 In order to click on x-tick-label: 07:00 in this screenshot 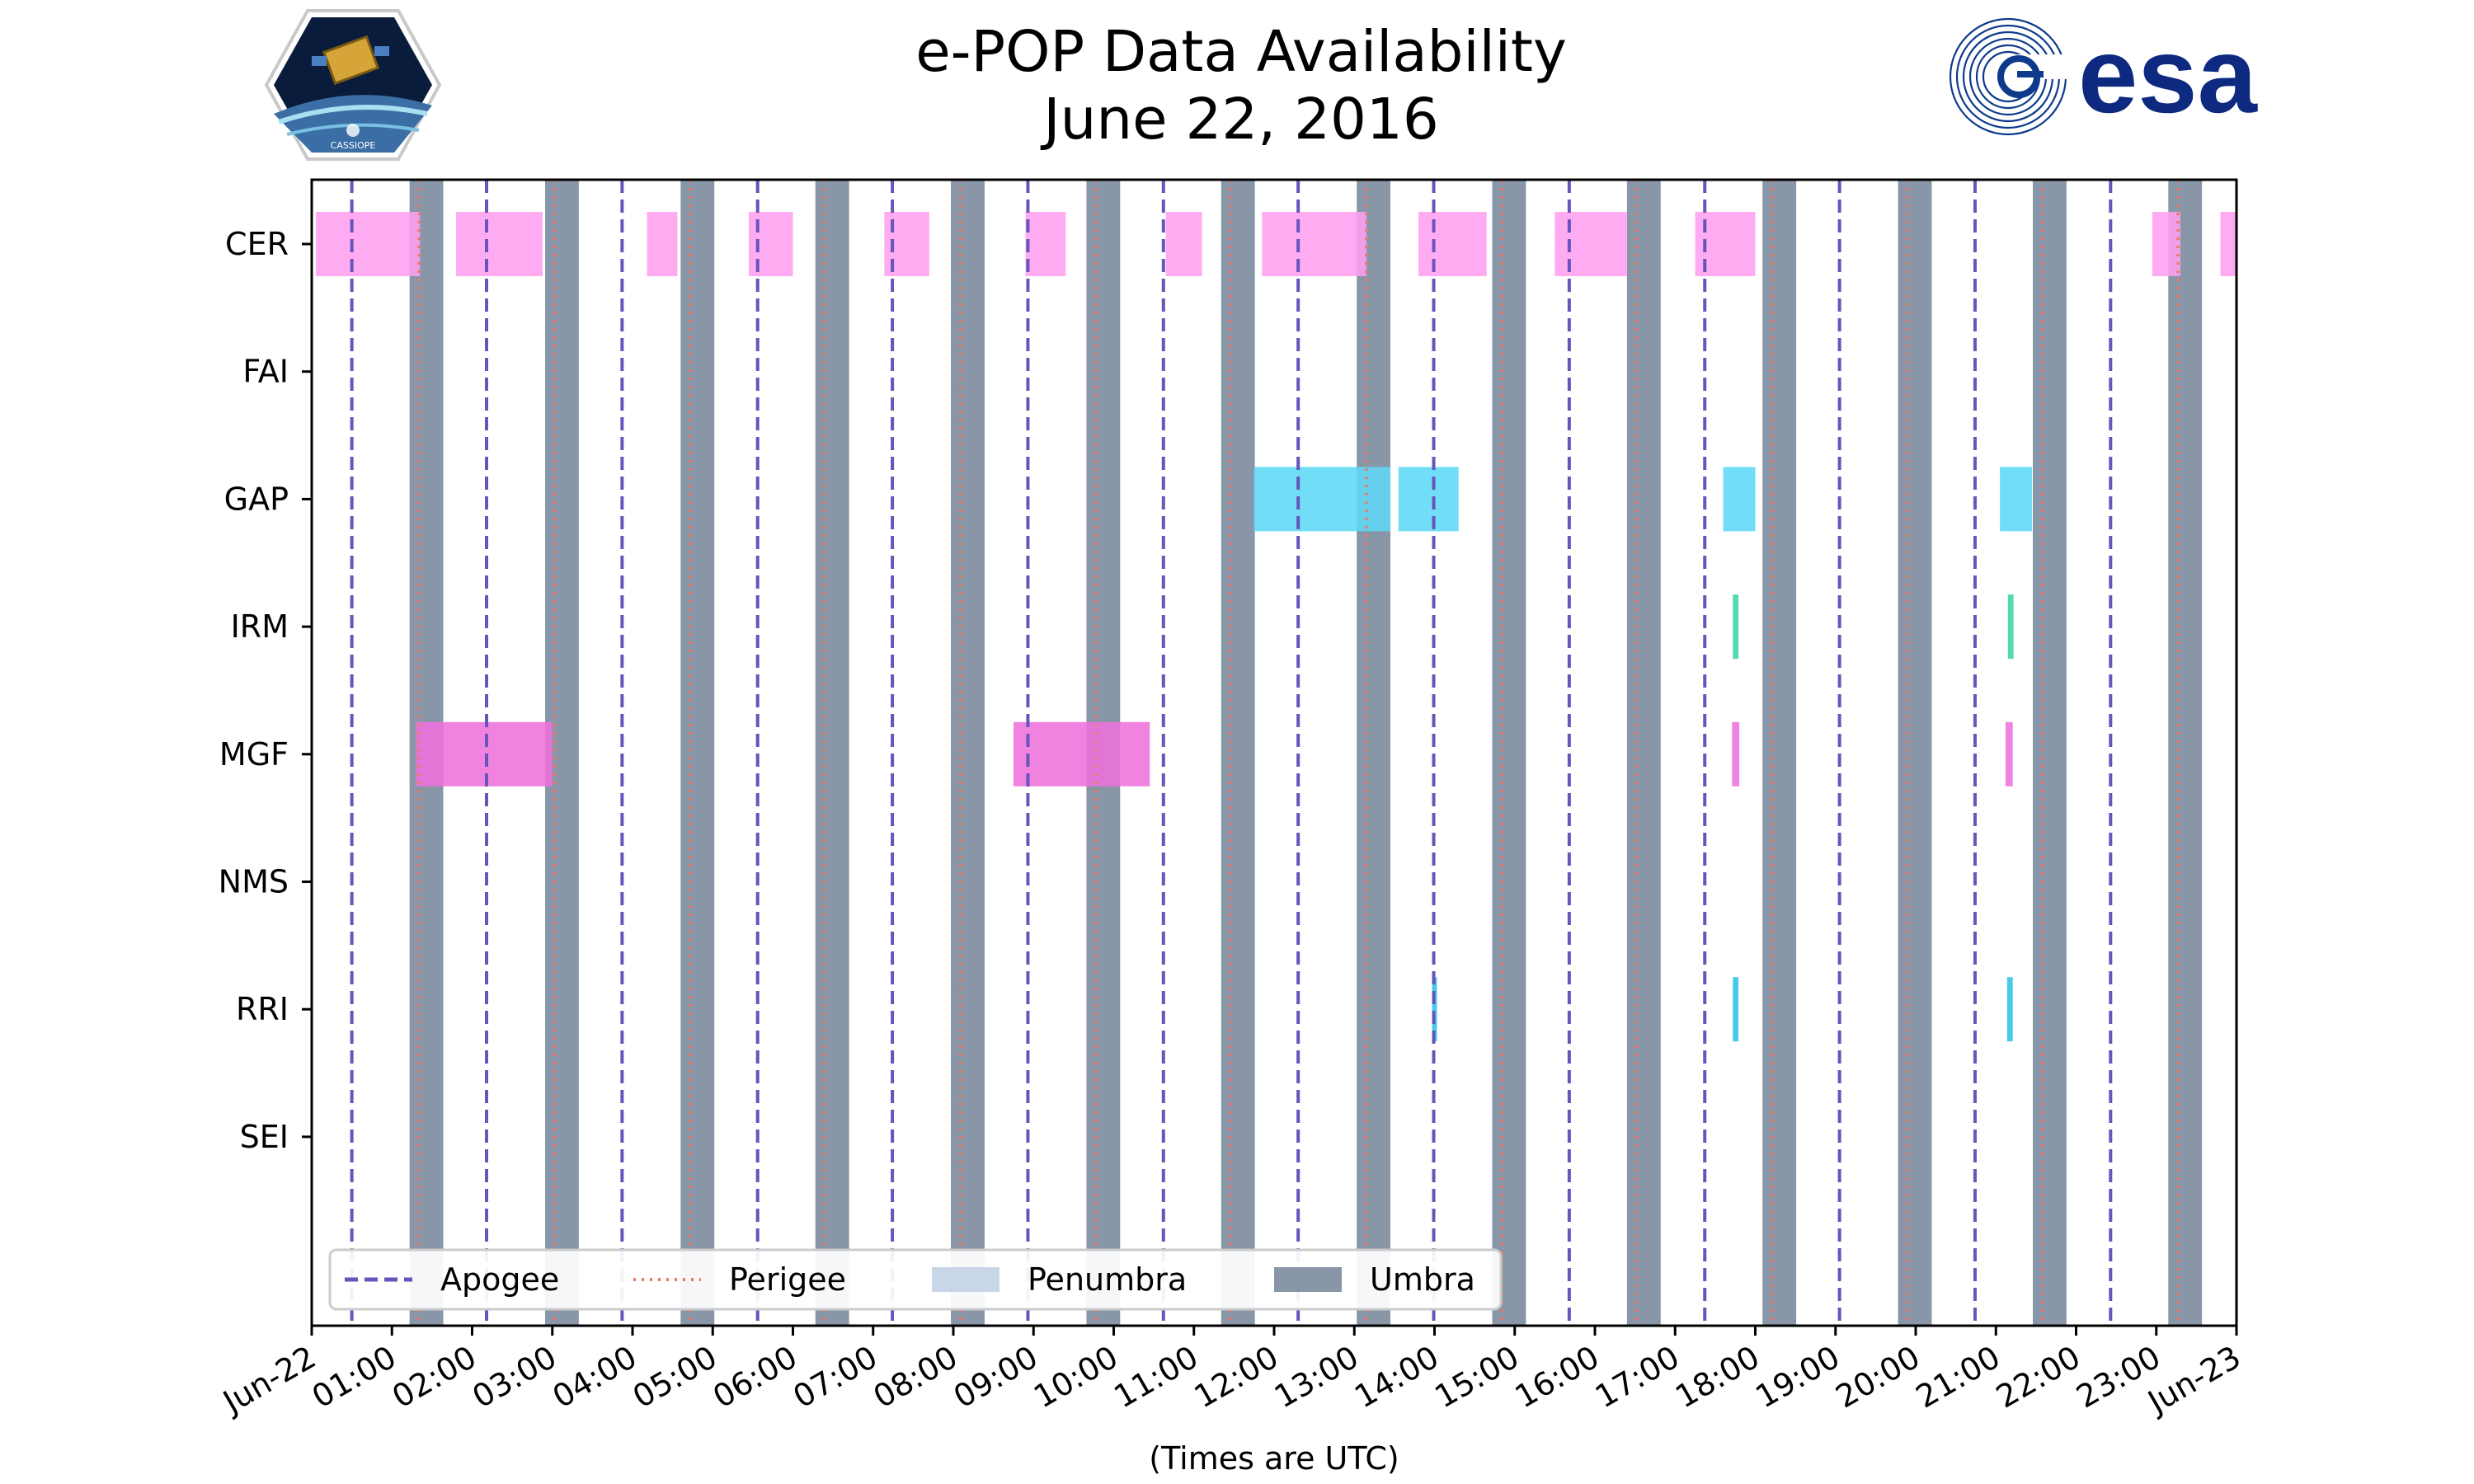, I will do `click(835, 1377)`.